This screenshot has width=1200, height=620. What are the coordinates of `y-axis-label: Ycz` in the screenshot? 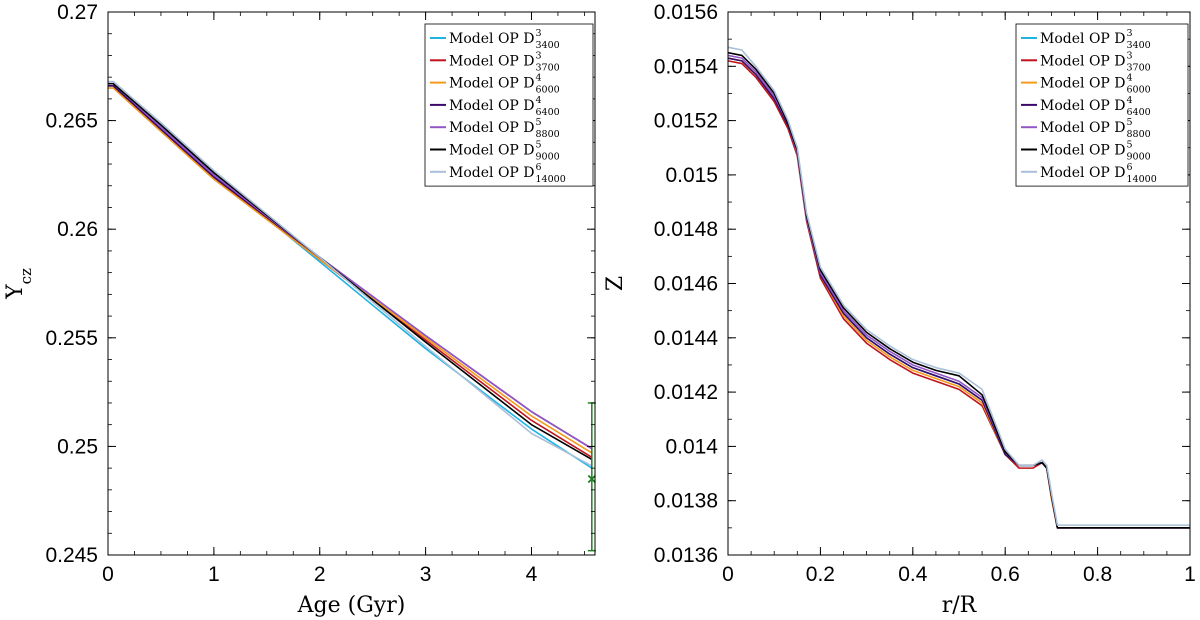 It's located at (19, 284).